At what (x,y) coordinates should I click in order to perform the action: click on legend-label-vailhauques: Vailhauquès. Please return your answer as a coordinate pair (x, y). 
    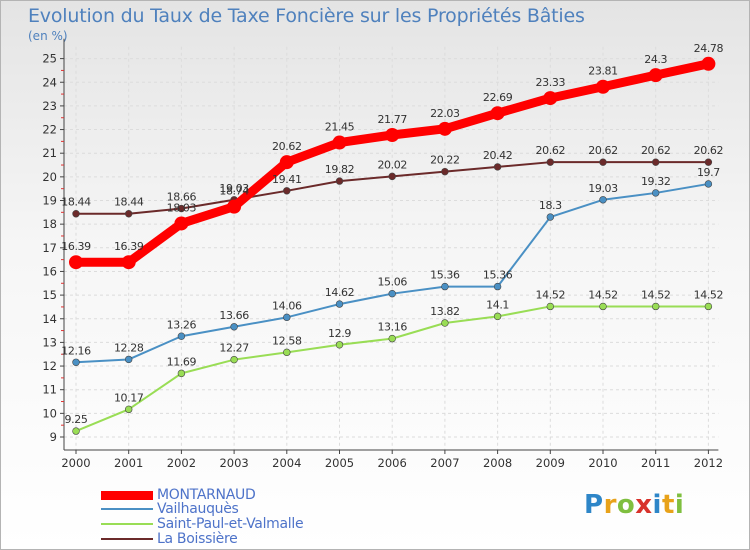
    Looking at the image, I should click on (198, 509).